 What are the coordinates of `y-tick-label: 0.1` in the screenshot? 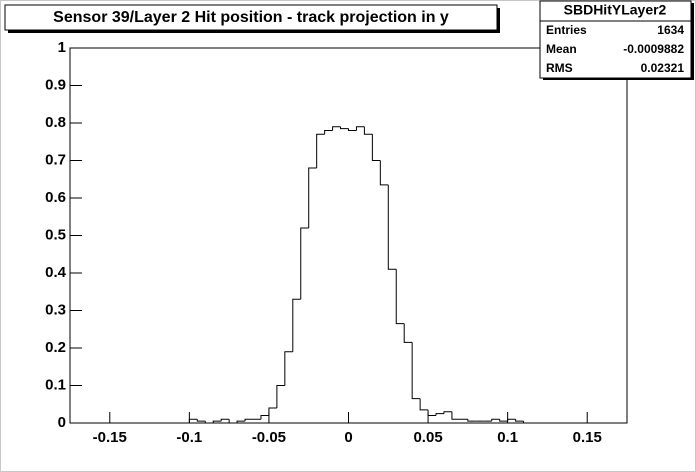 It's located at (55, 384).